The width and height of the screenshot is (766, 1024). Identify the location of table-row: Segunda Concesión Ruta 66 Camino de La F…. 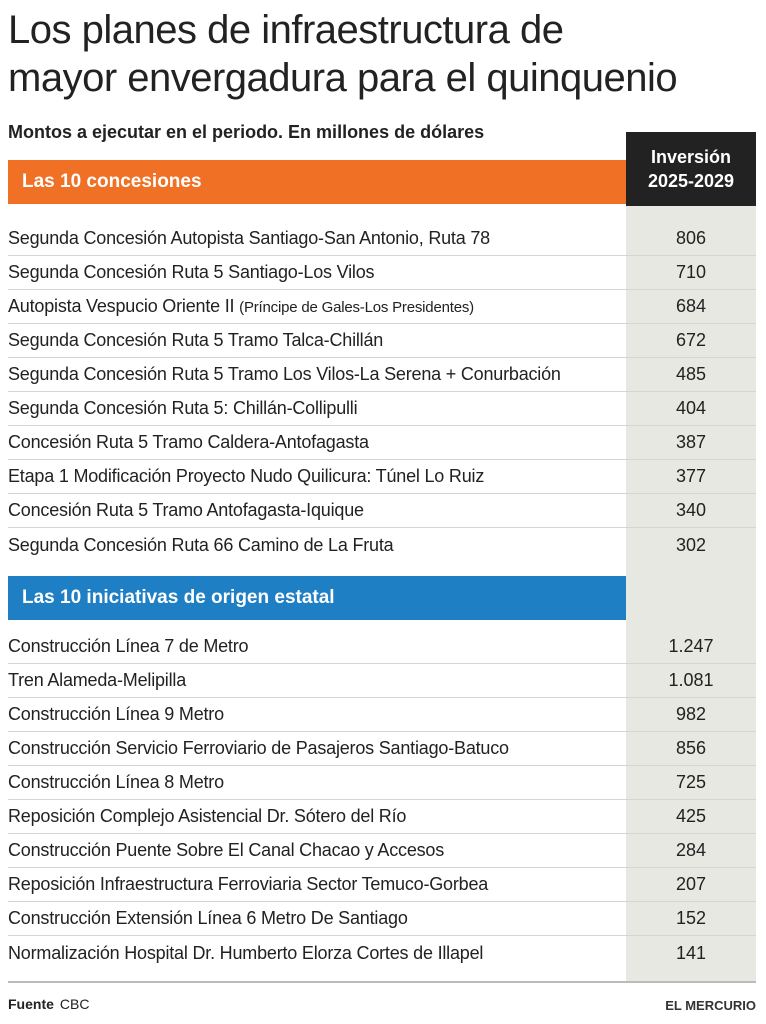
(382, 545).